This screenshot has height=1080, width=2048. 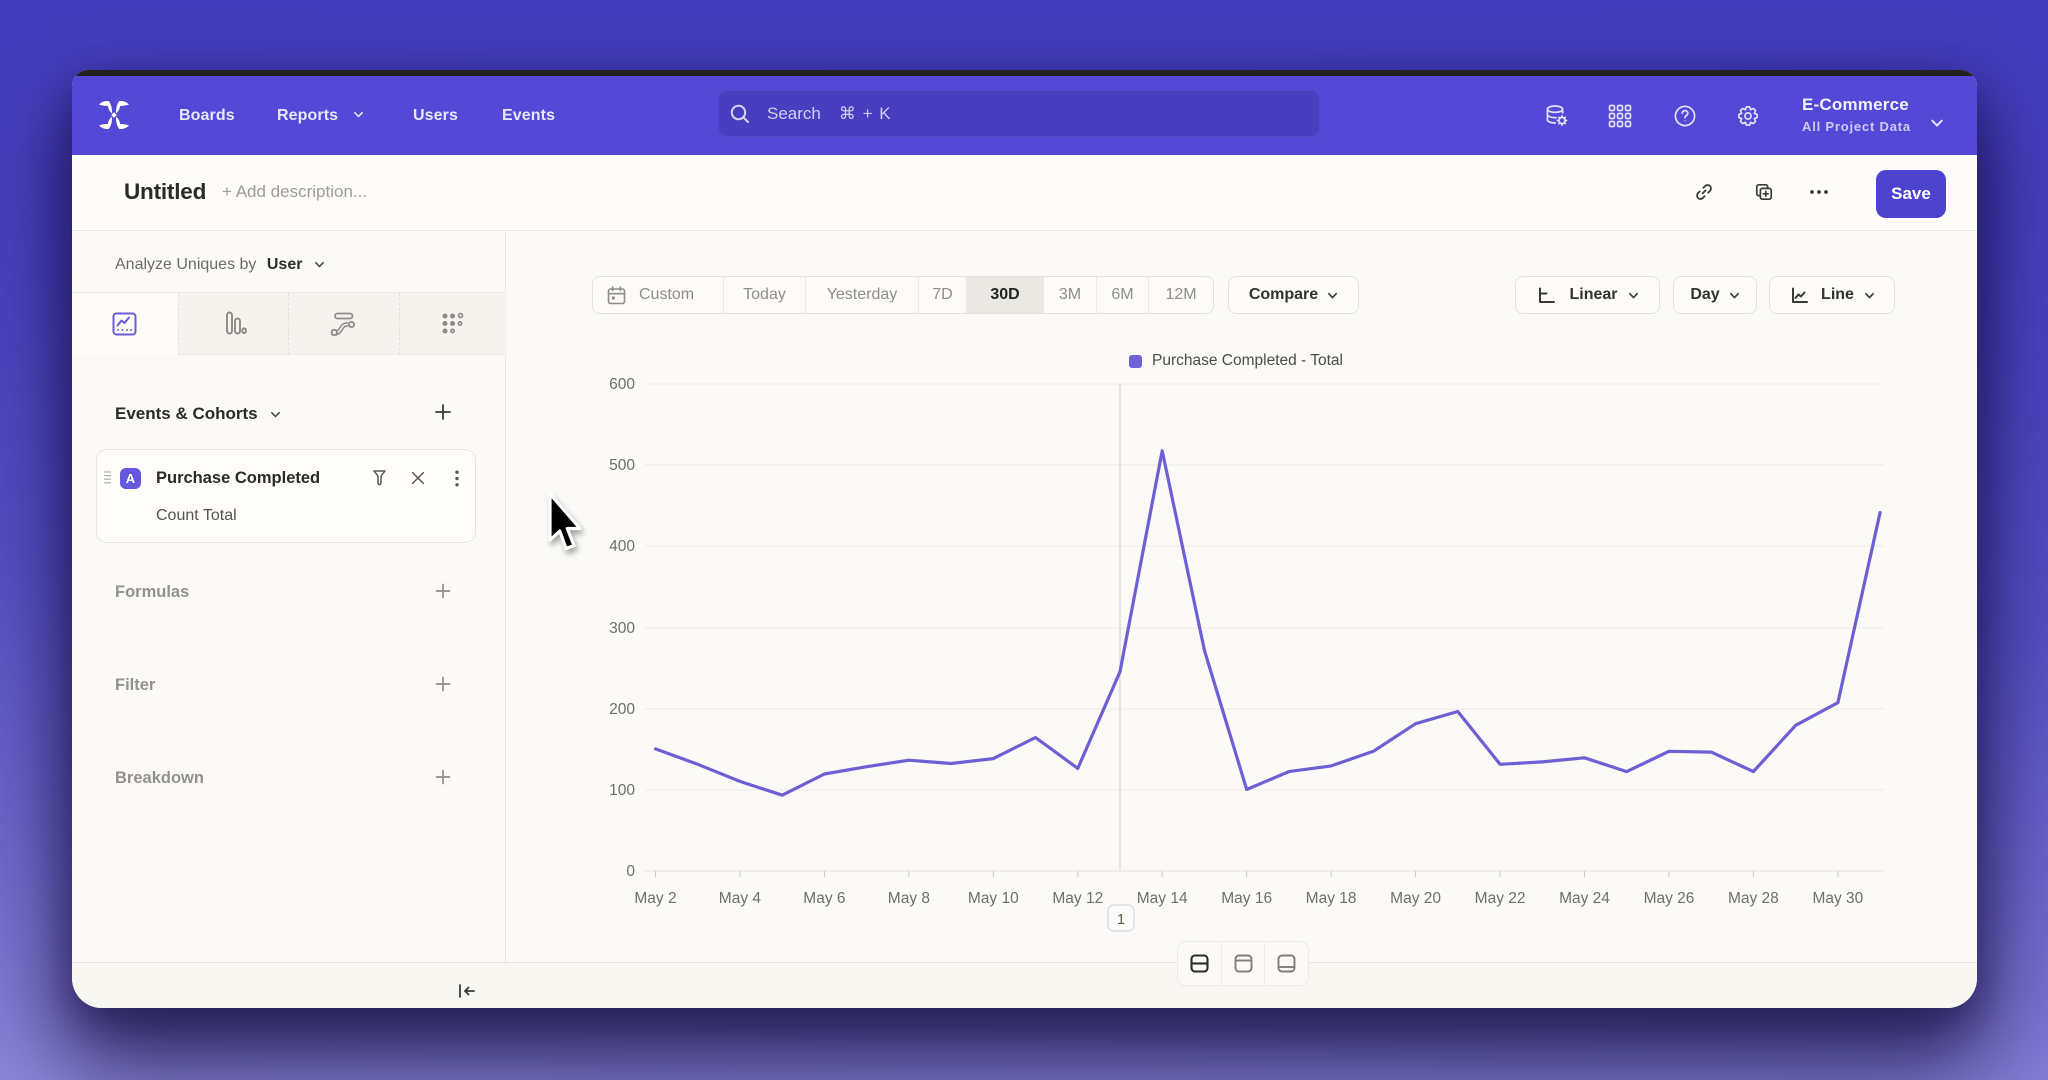 What do you see at coordinates (622, 465) in the screenshot?
I see `svg-text: 500` at bounding box center [622, 465].